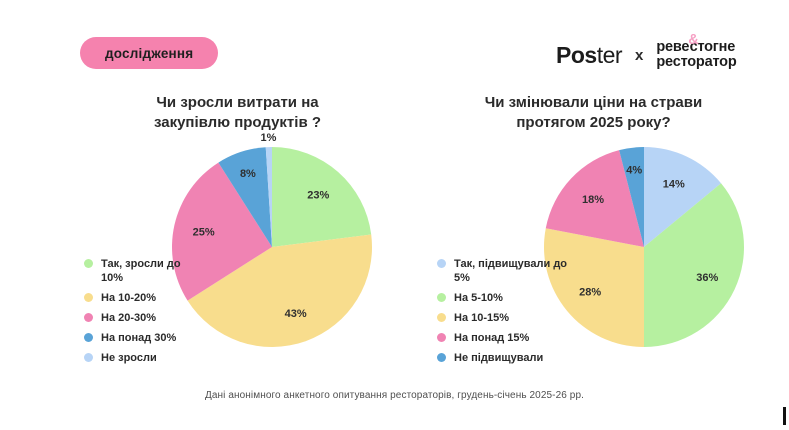  What do you see at coordinates (590, 293) in the screenshot?
I see `pie-value-label: 28%` at bounding box center [590, 293].